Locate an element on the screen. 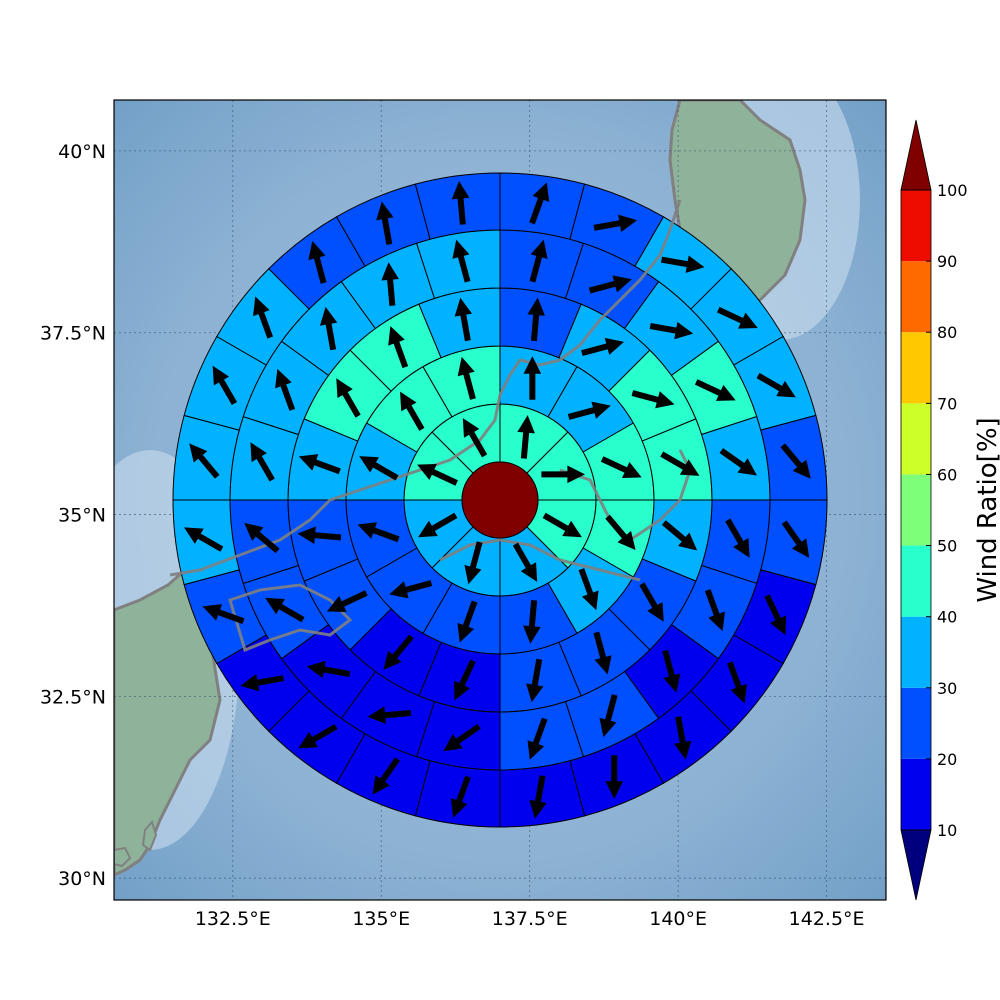 This screenshot has height=1000, width=1000. lon-tick-label: 132.5°E is located at coordinates (233, 919).